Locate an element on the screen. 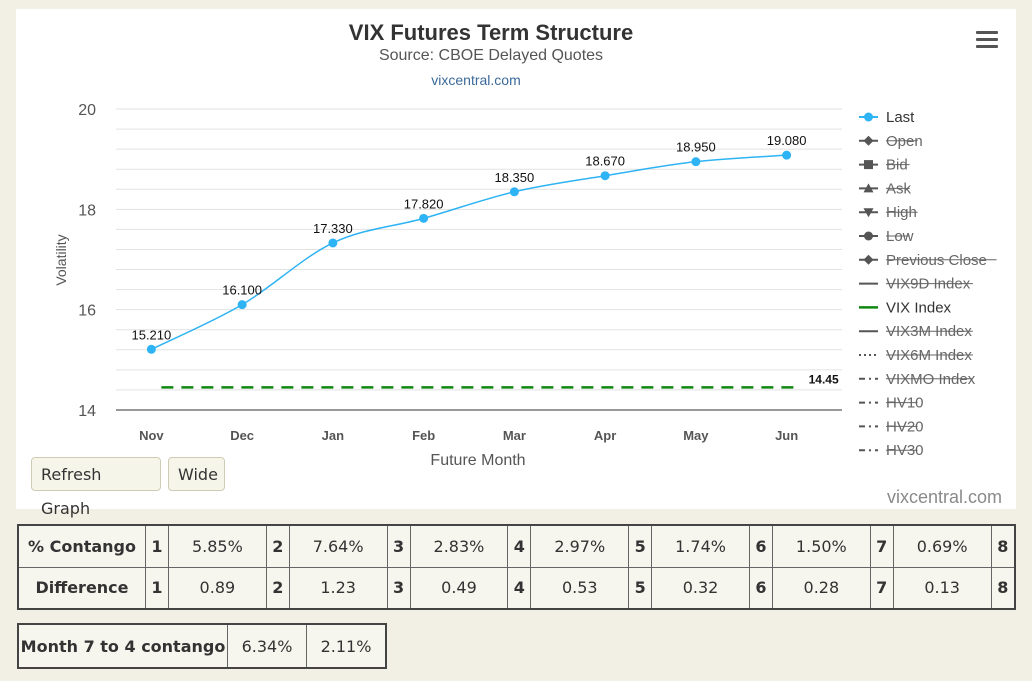 The width and height of the screenshot is (1032, 681). contango-month-index: 5 is located at coordinates (640, 546).